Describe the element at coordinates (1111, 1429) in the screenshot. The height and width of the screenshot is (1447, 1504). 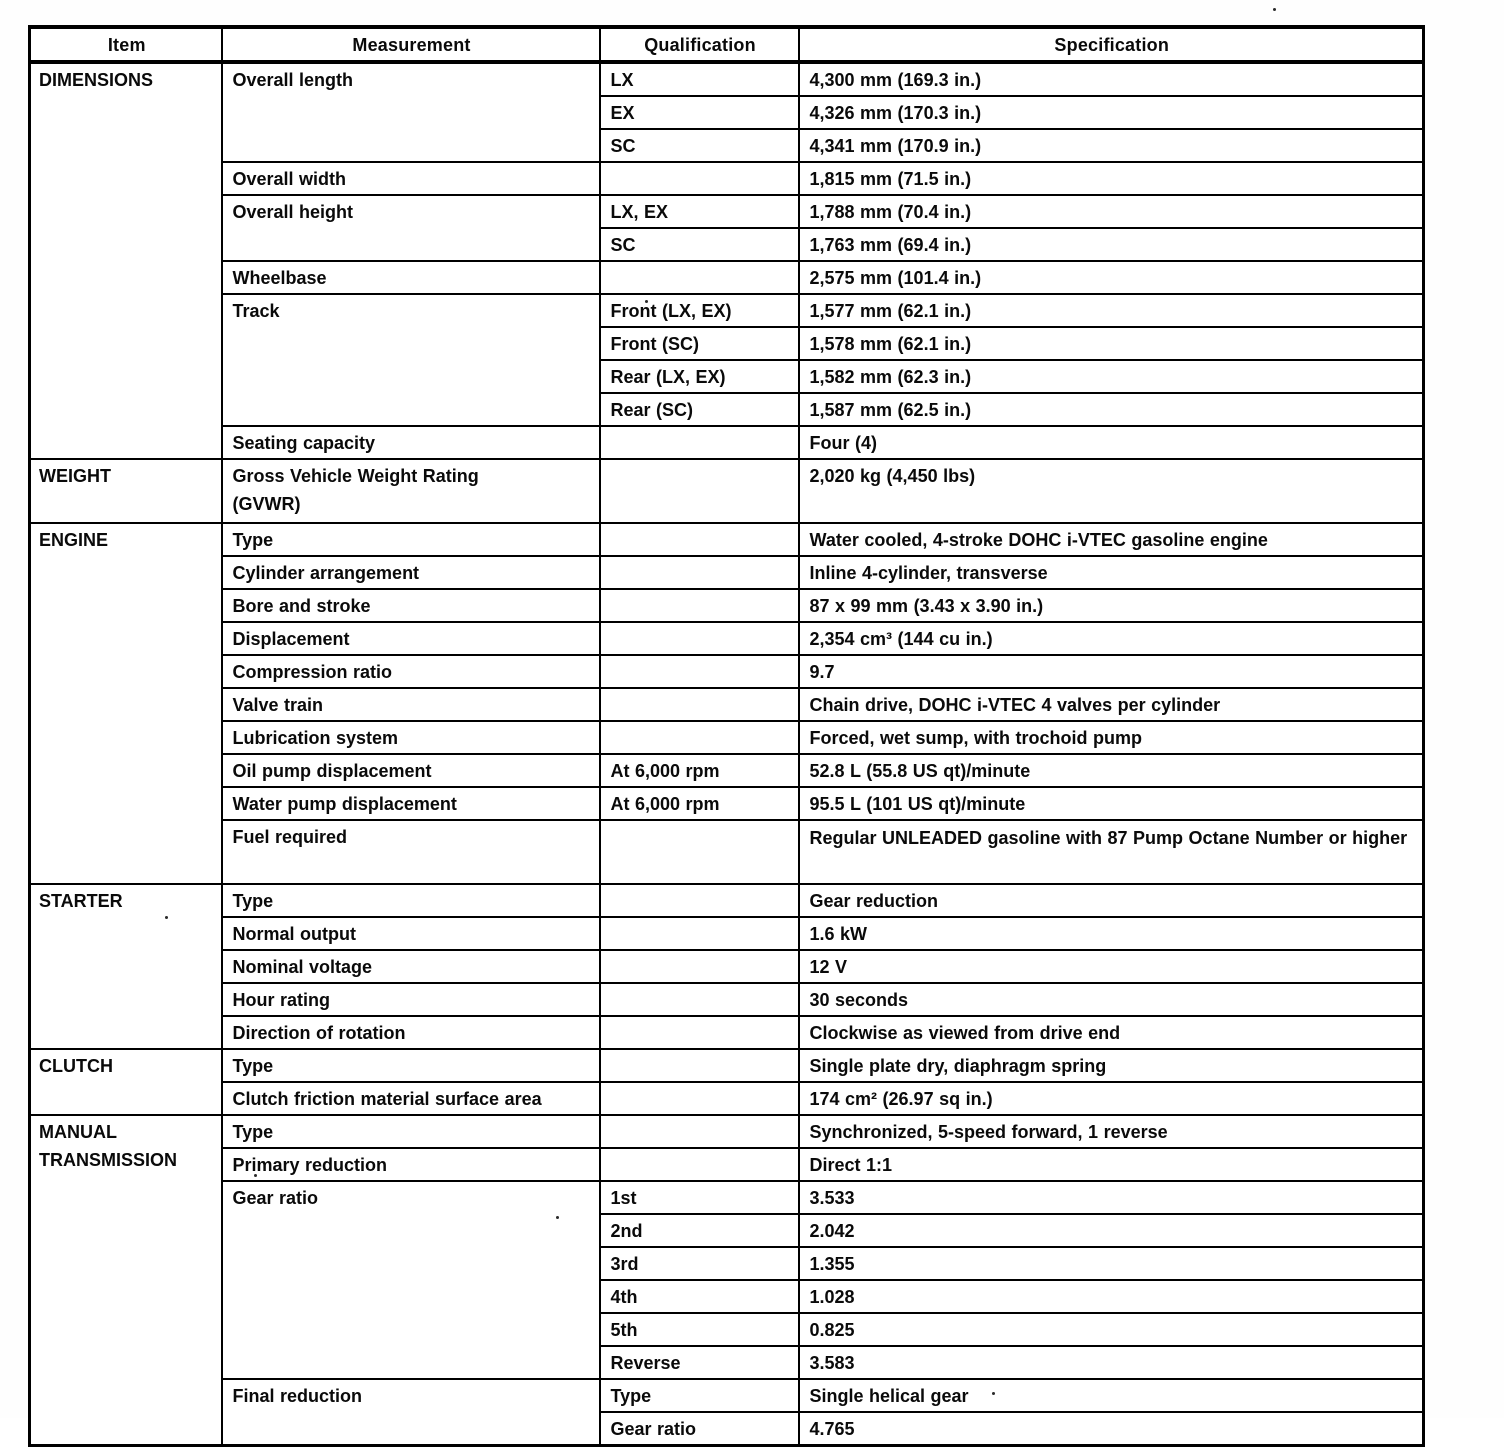
I see `specification-cell: 4.765` at that location.